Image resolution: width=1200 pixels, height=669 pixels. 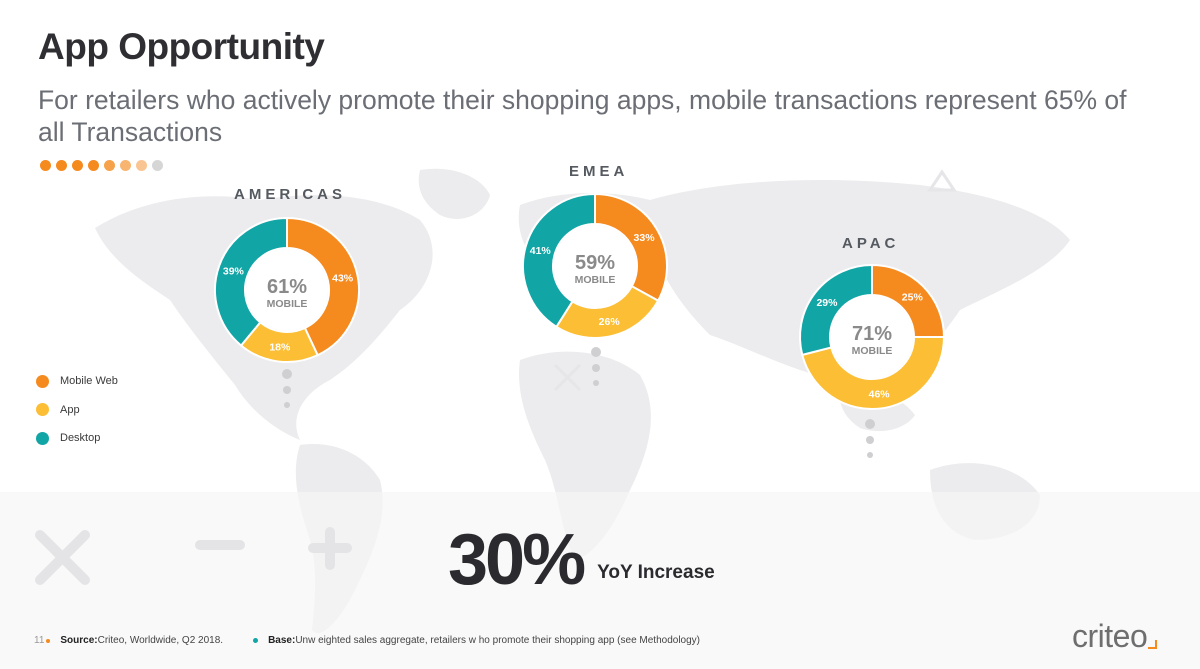 What do you see at coordinates (454, 193) in the screenshot?
I see `map-greenland` at bounding box center [454, 193].